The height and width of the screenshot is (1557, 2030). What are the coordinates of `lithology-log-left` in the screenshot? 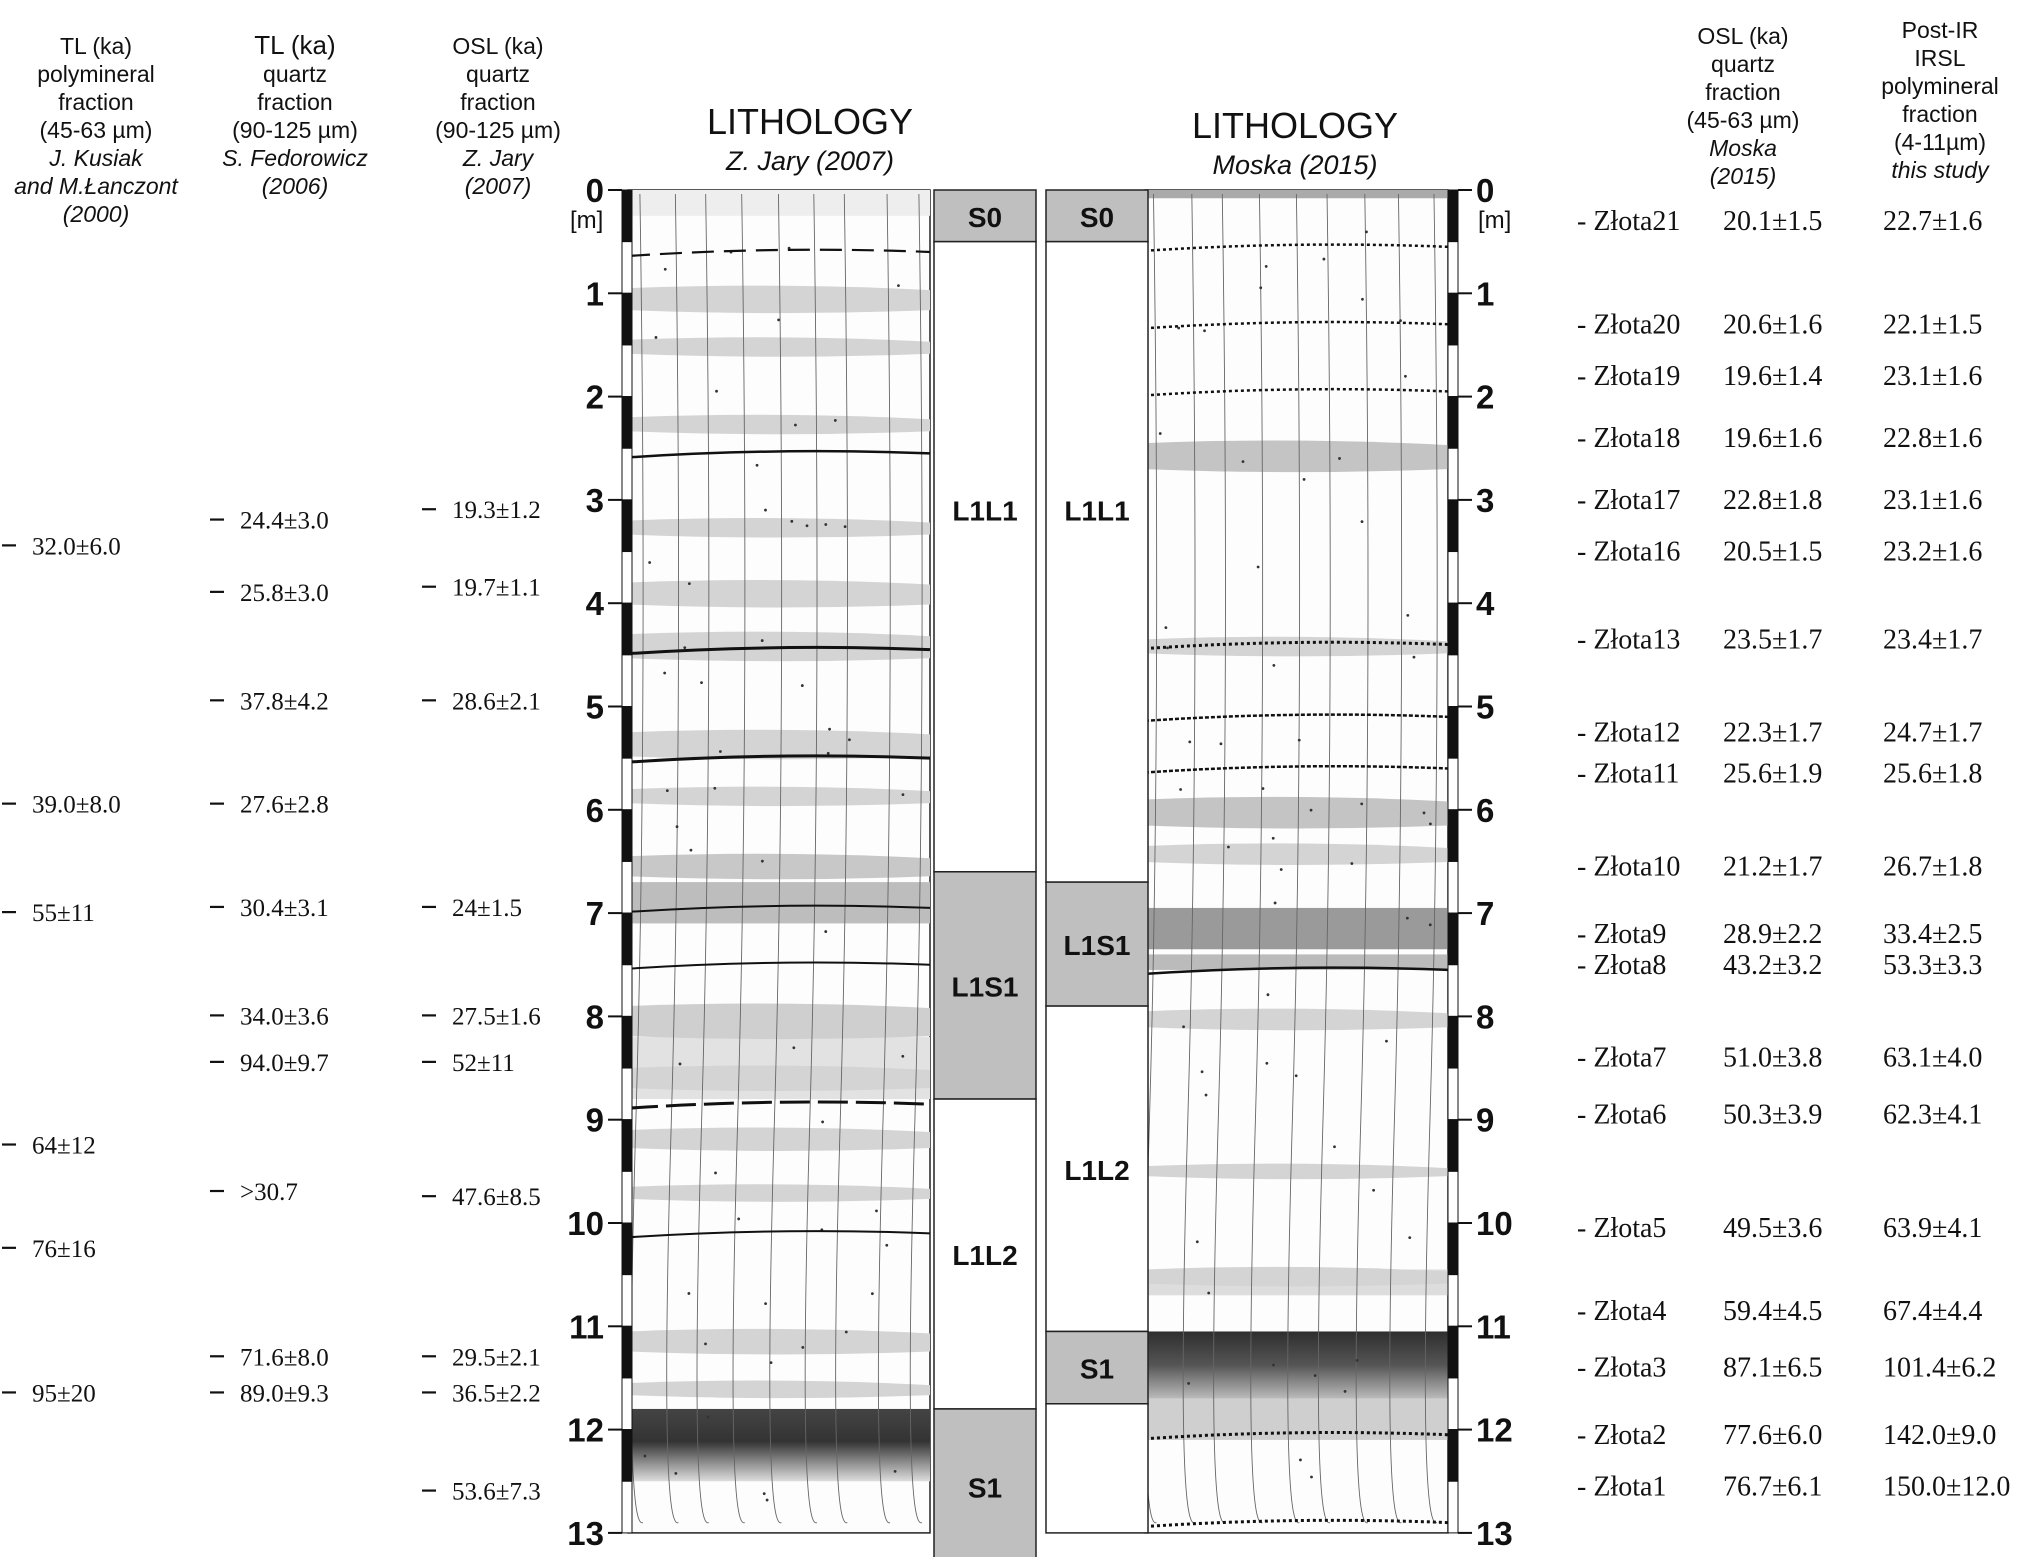 It's located at (779, 861).